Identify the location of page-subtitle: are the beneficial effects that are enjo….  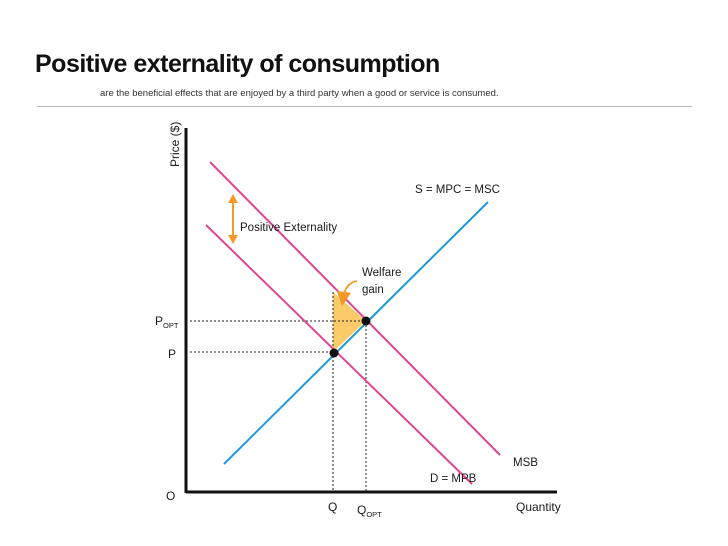
(299, 93).